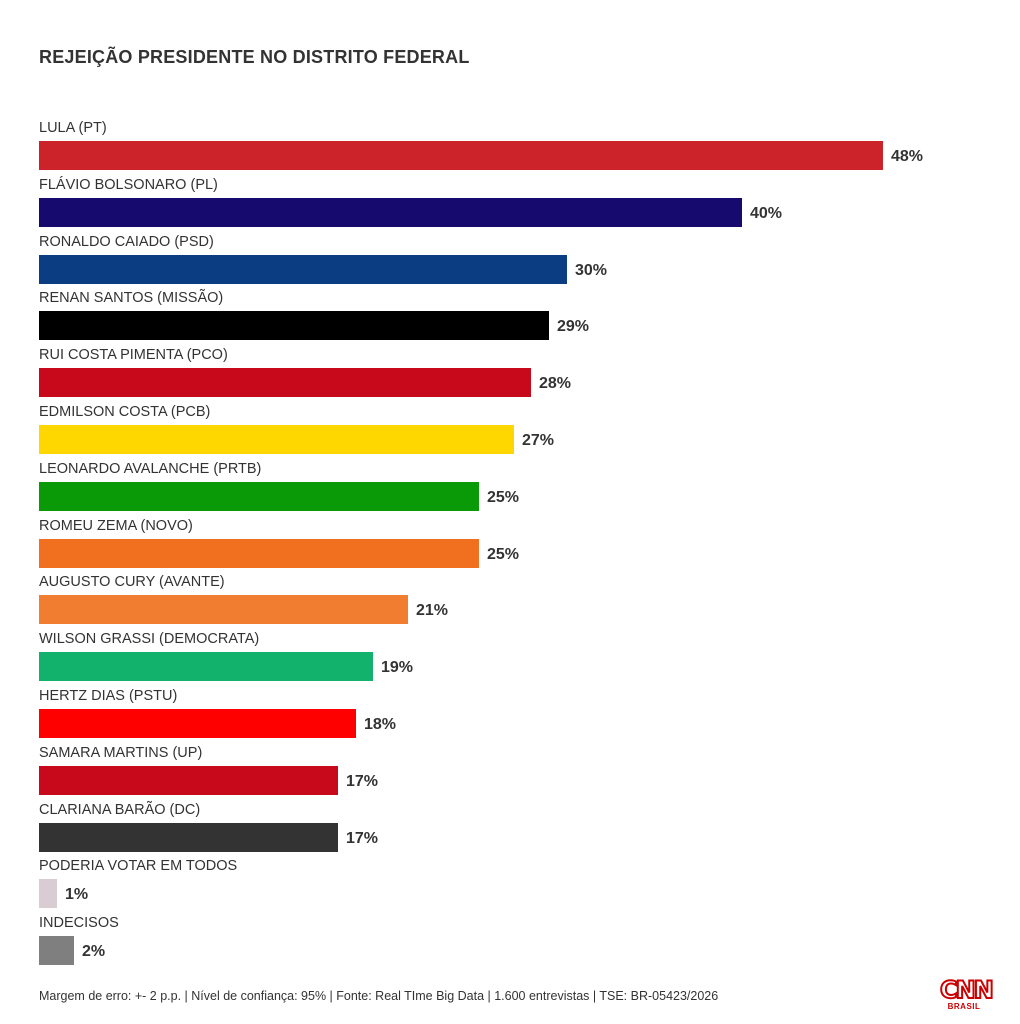  I want to click on category-label: FLÁVIO BOLSONARO (PL), so click(128, 184).